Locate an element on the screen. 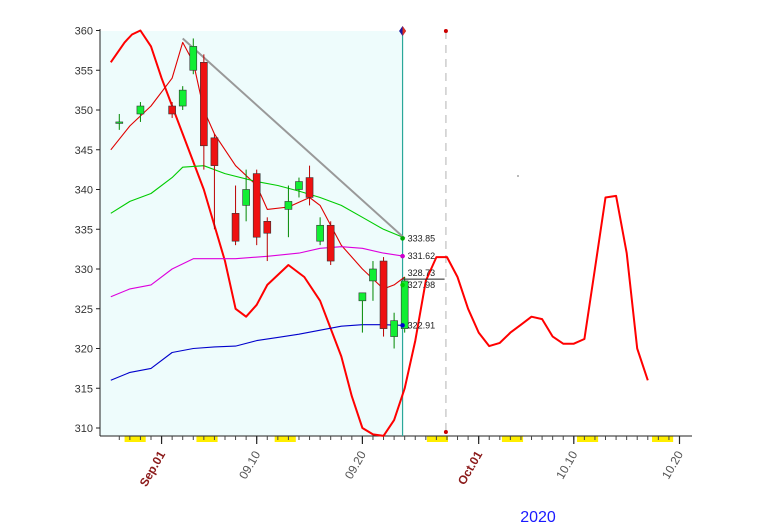 This screenshot has height=529, width=757. x-tick-label: 09.20 is located at coordinates (355, 464).